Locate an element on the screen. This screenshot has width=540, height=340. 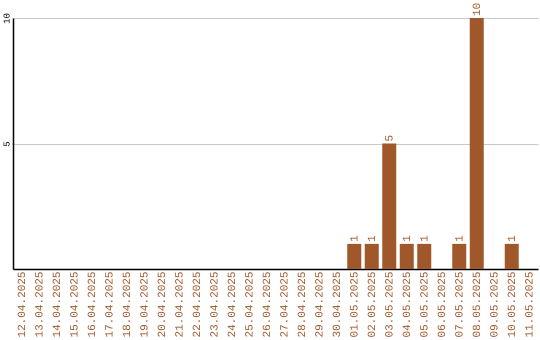
x-tick-label: 21.04.2025 is located at coordinates (180, 305).